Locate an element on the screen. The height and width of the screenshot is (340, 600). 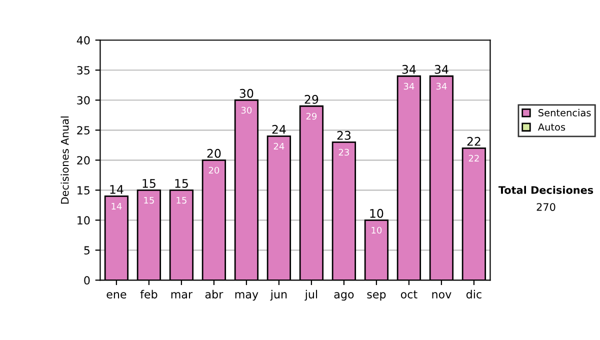
data-label: 23 is located at coordinates (343, 152).